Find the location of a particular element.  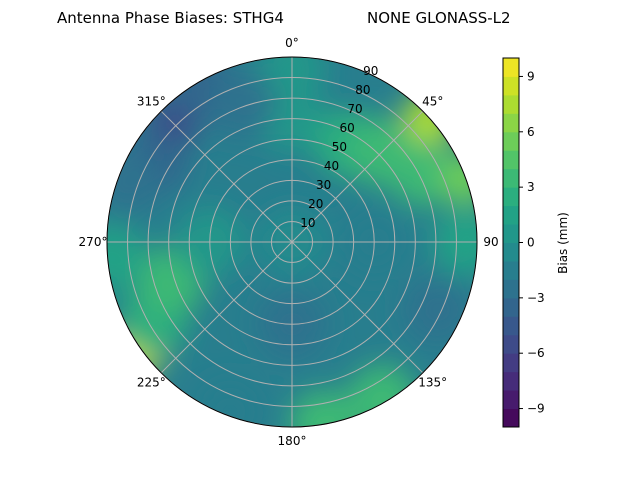

angular-tick-label: 90 is located at coordinates (490, 242).